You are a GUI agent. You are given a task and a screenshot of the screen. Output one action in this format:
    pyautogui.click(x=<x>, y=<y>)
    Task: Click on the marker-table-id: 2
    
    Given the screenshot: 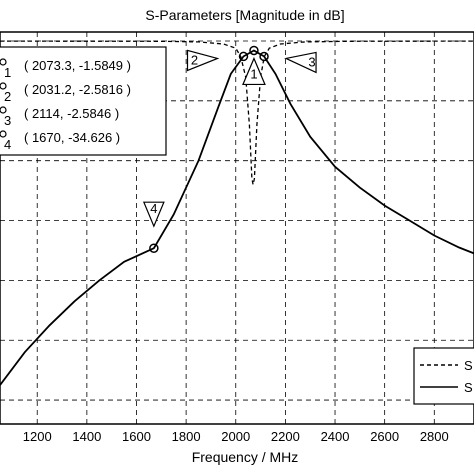 What is the action you would take?
    pyautogui.click(x=7, y=96)
    